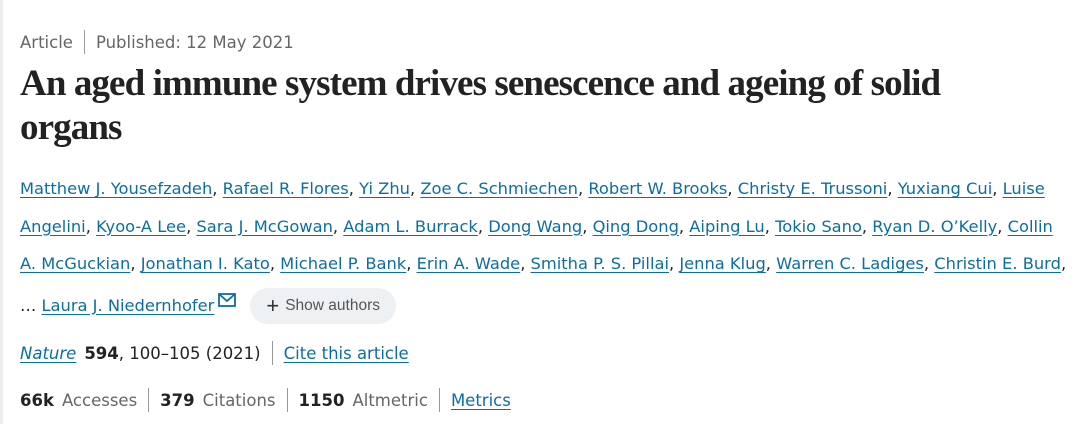 The height and width of the screenshot is (424, 1080). I want to click on cite-this-article-link: Cite this article, so click(346, 353).